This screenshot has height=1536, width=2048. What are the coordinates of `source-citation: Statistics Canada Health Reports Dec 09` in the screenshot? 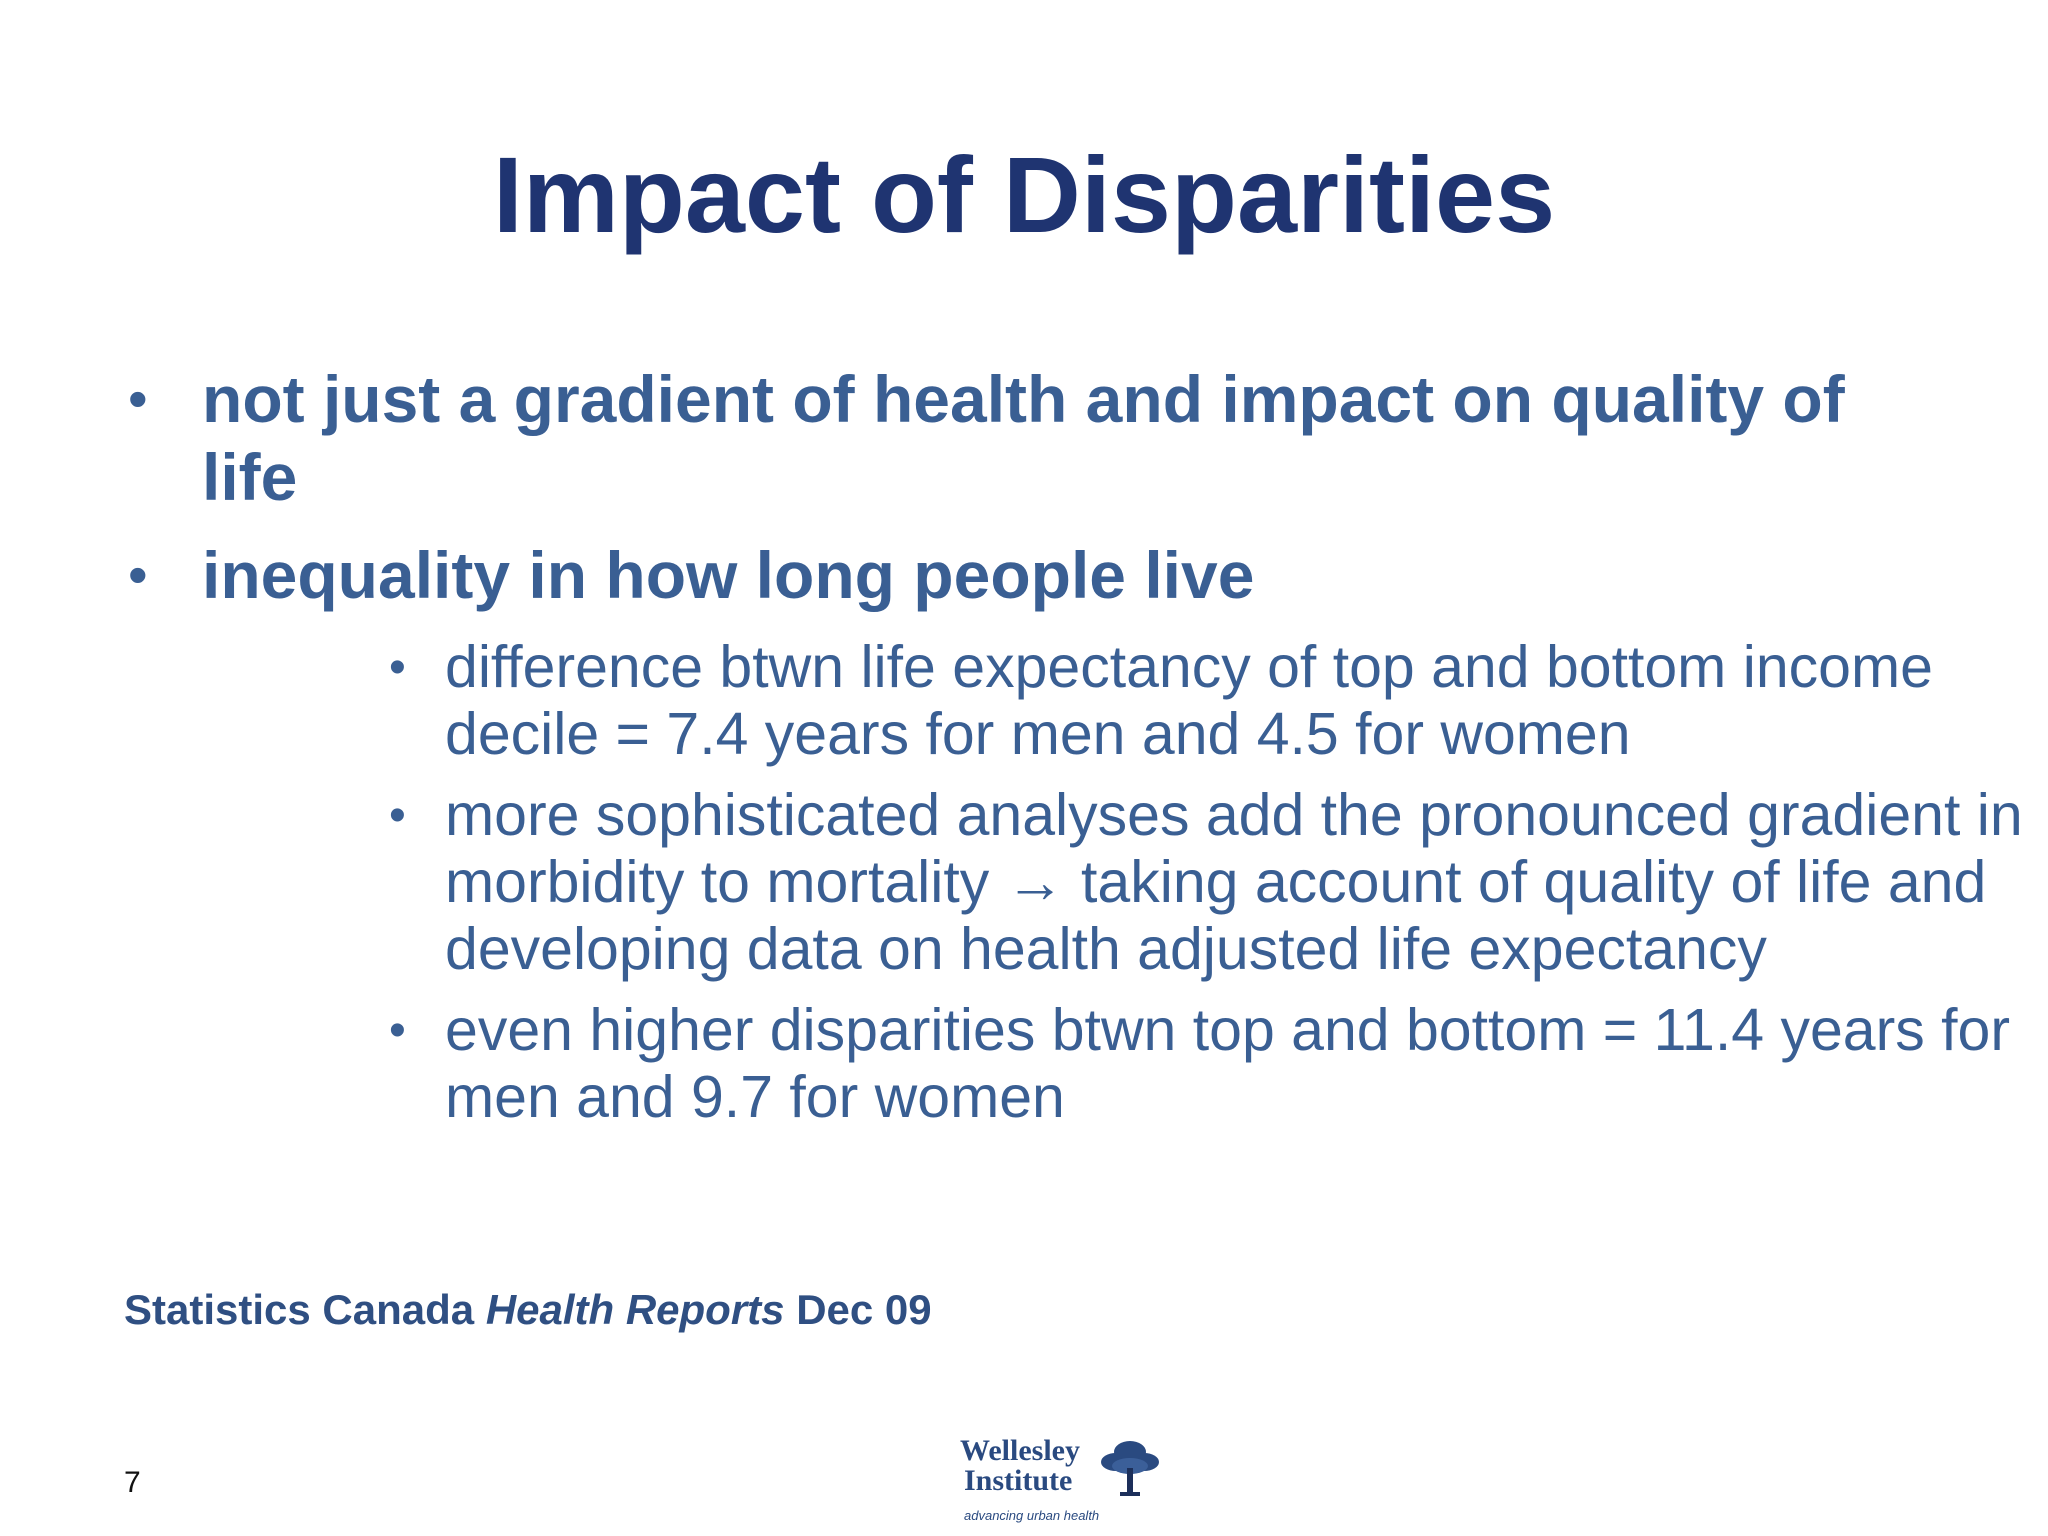 It's located at (528, 1310).